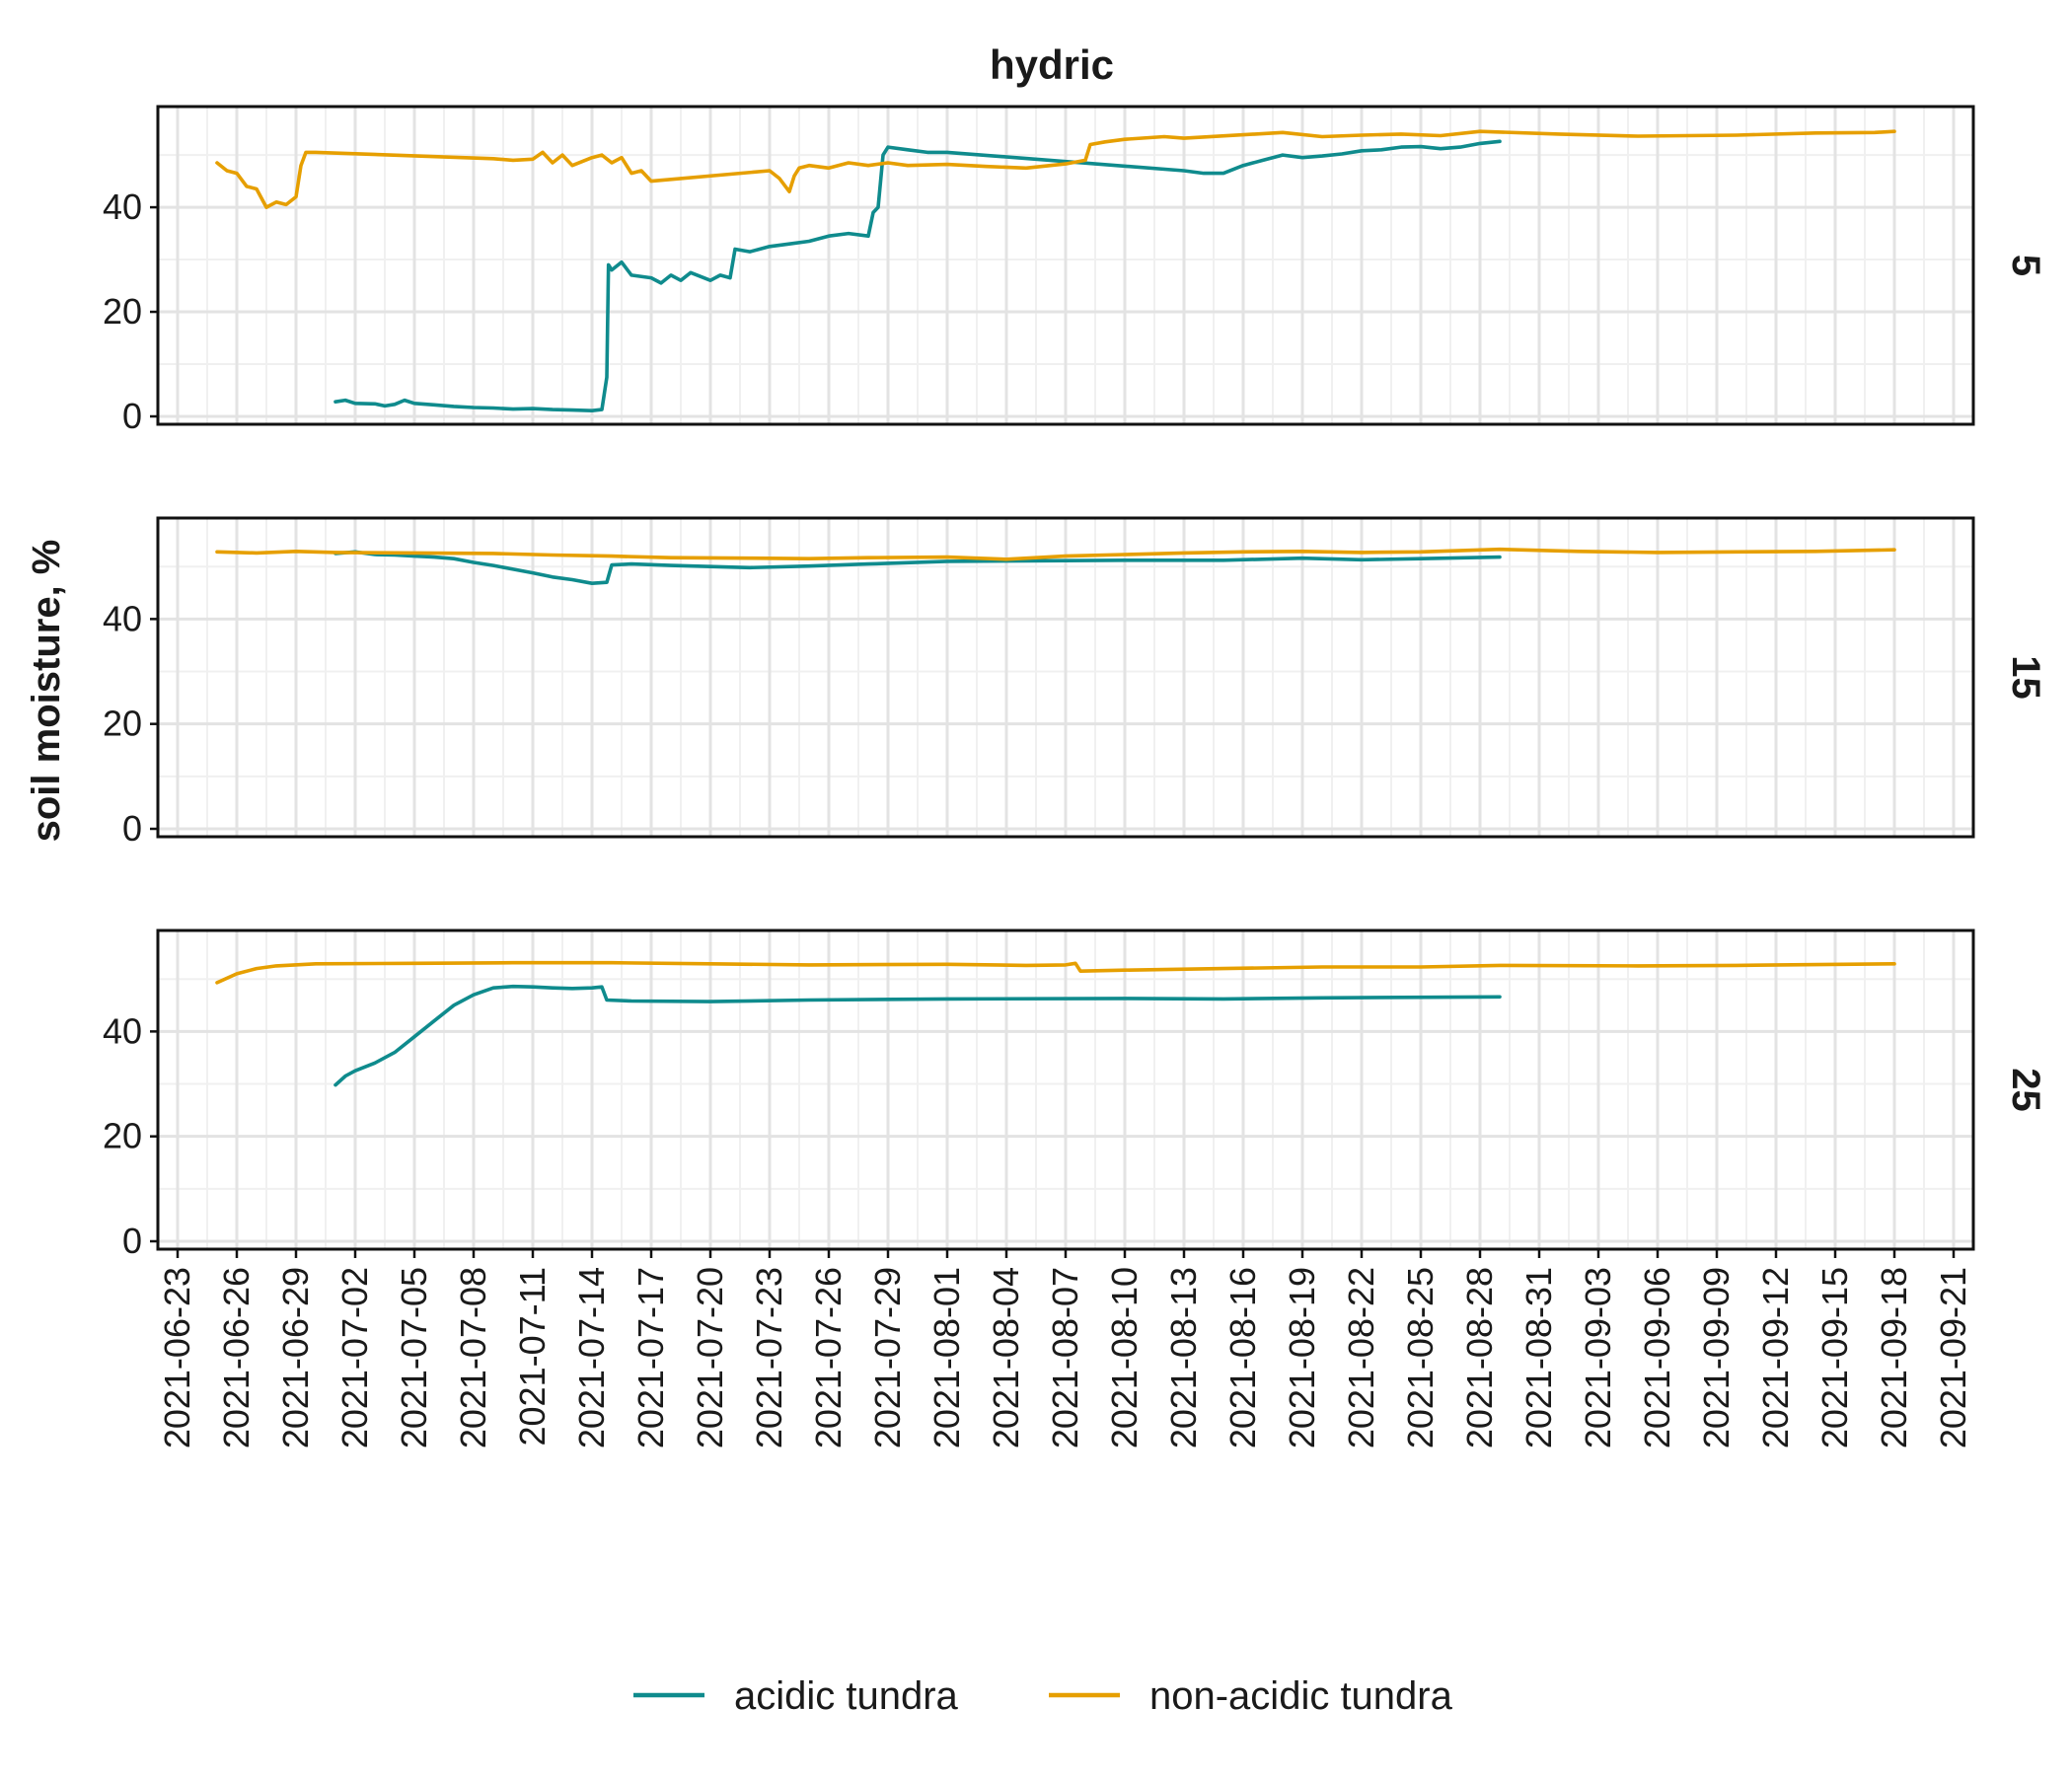  Describe the element at coordinates (473, 1358) in the screenshot. I see `x-tick-label: 2021-07-08` at that location.